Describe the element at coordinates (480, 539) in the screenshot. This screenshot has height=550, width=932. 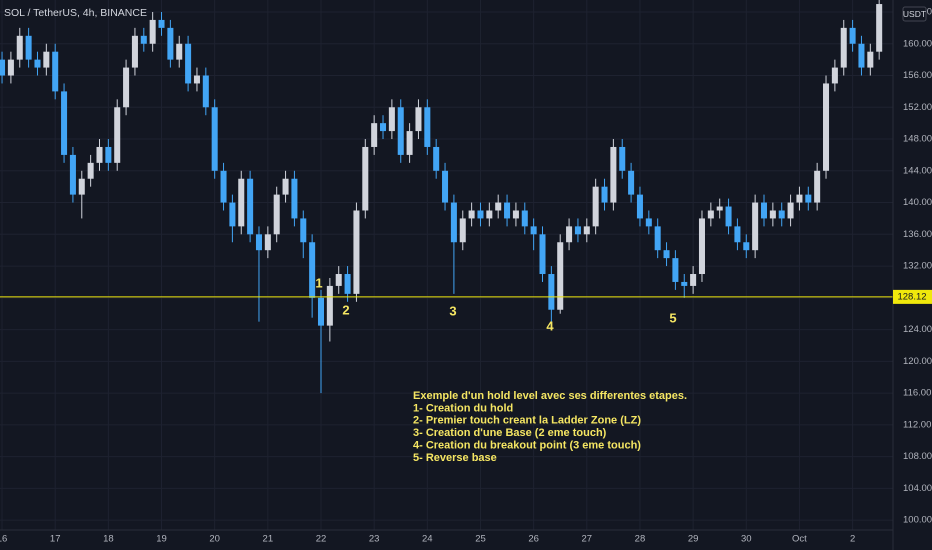
I see `x-tick-label: 25` at that location.